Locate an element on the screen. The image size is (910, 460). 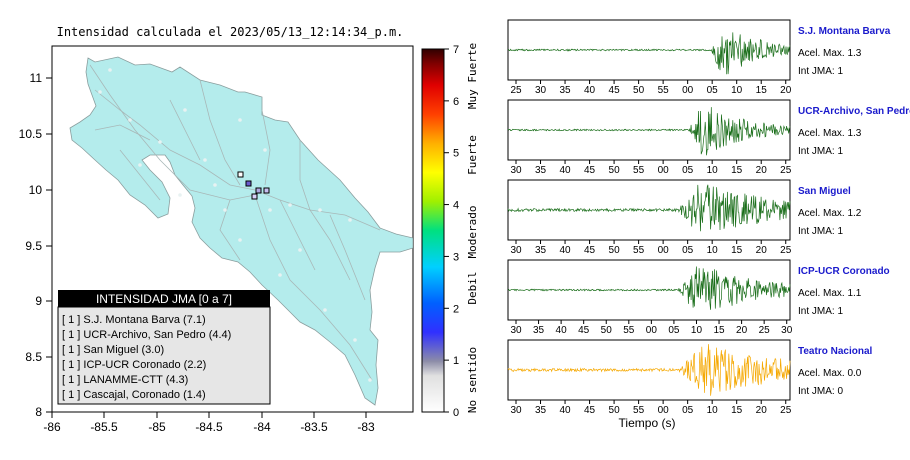
colorbar-tick: 1 is located at coordinates (456, 361).